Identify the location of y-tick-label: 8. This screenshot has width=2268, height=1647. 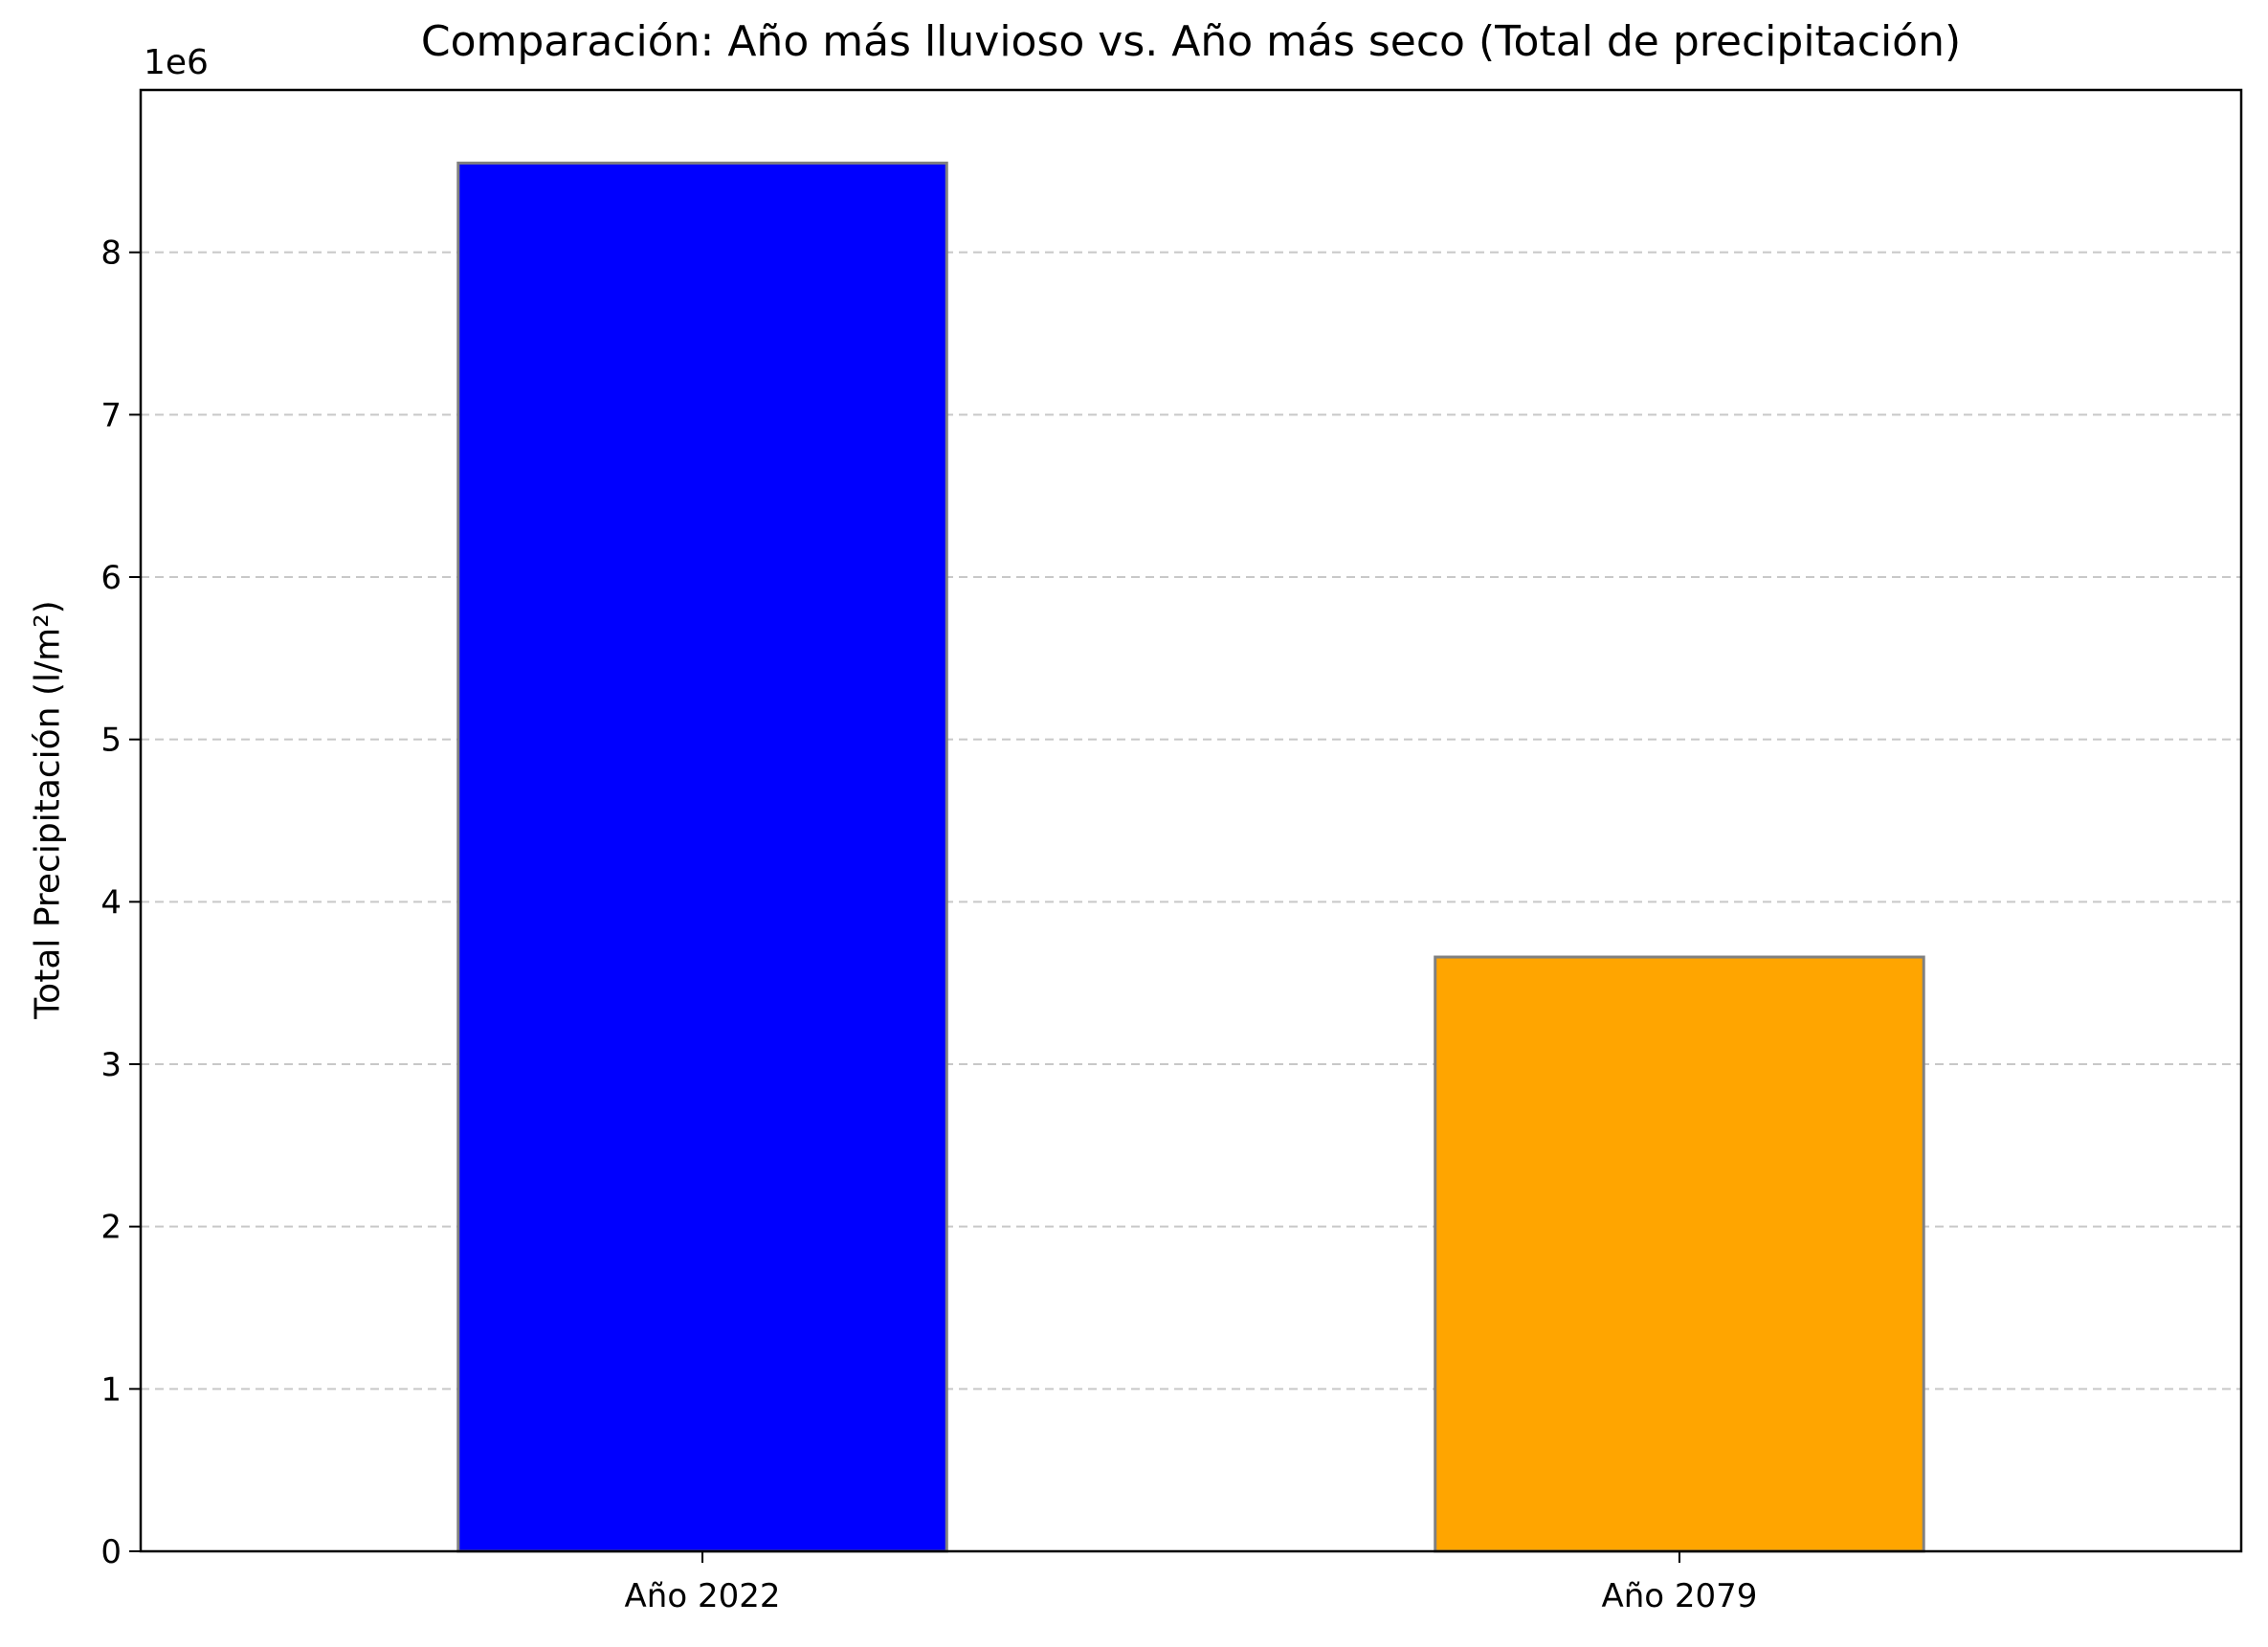
(111, 253).